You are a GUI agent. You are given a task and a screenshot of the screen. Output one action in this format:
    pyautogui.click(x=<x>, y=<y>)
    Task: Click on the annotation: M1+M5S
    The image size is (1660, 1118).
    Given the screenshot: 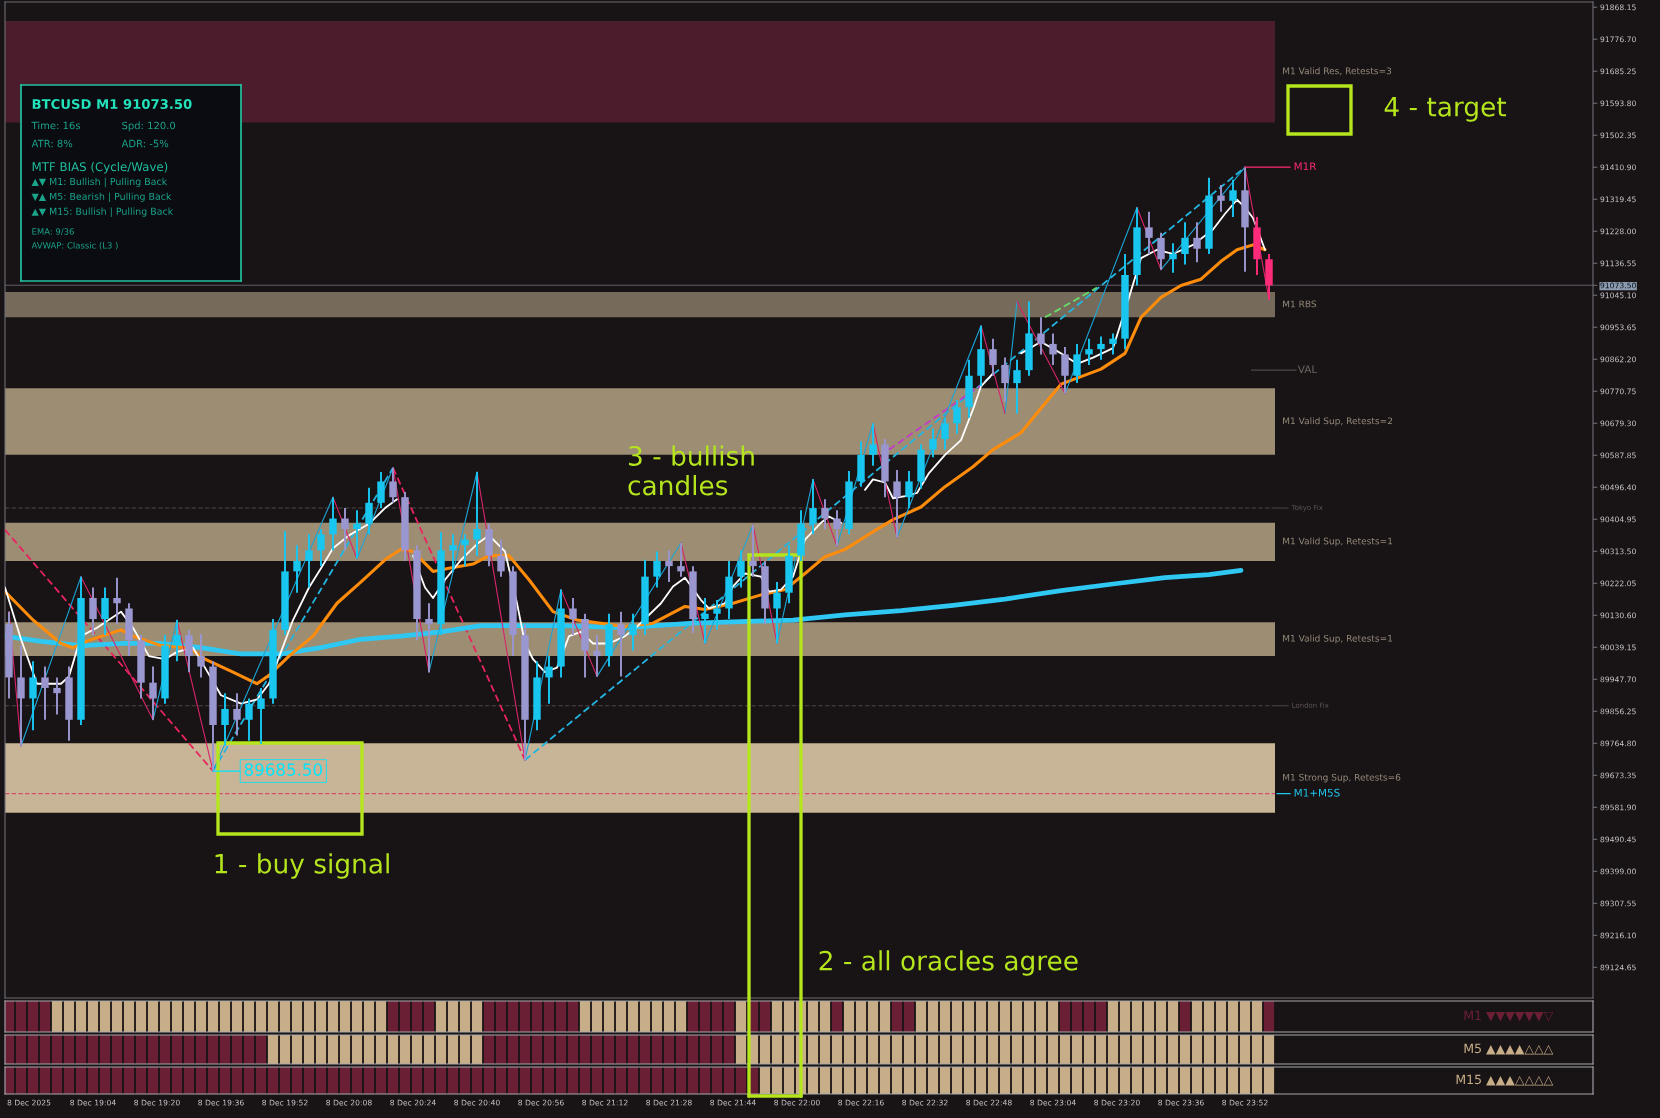 What is the action you would take?
    pyautogui.click(x=1317, y=792)
    